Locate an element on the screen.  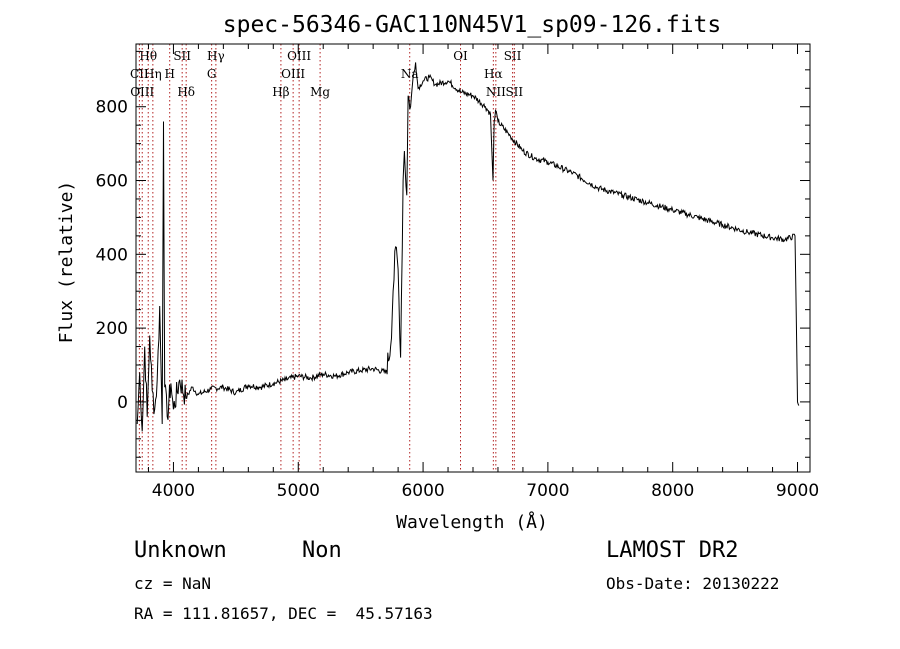
y-tick-label: 800 is located at coordinates (112, 108).